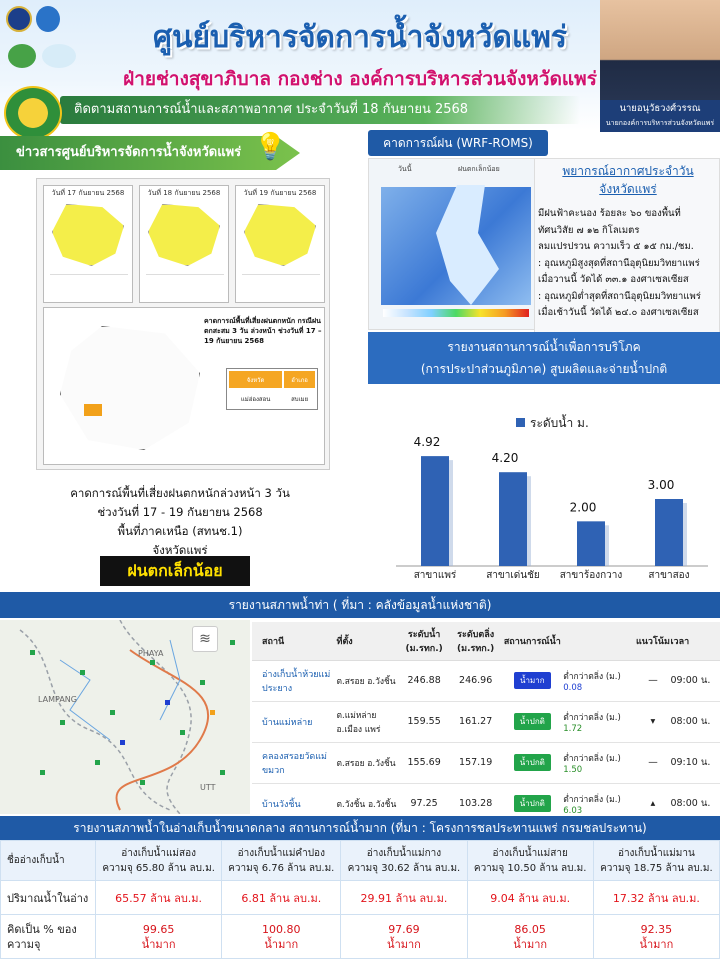  Describe the element at coordinates (404, 868) in the screenshot. I see `reservoir-capacity: ความจุ 30.62 ล้าน ลบ.ม.` at that location.